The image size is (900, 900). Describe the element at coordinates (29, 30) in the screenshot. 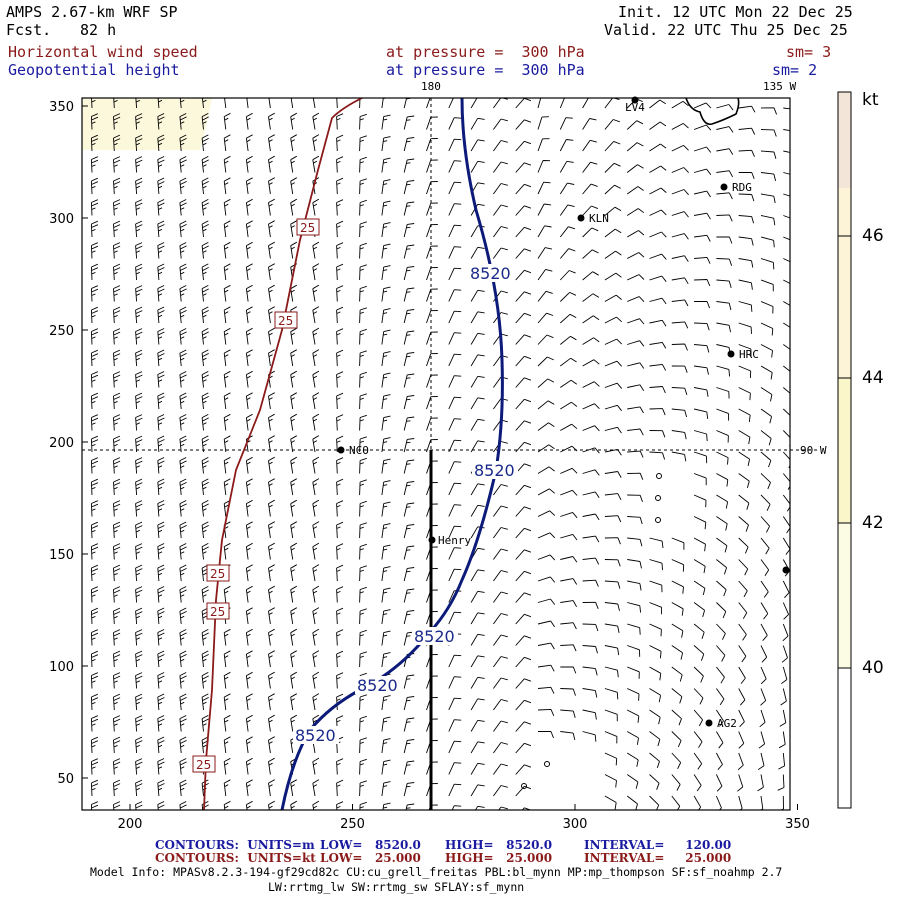

I see `forecast-label: Fcst.` at that location.